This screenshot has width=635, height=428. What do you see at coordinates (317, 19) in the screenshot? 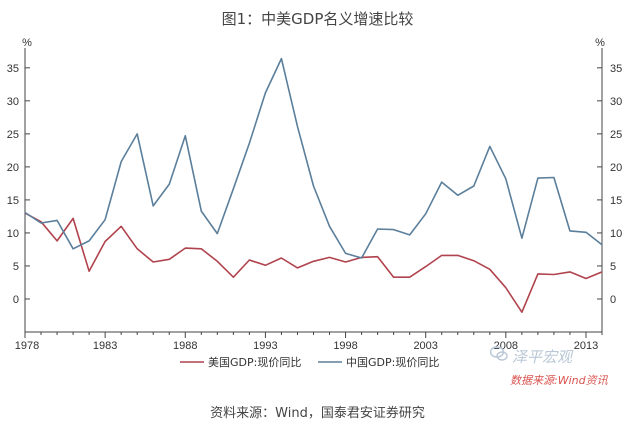
I see `chart-title: 图1：中美GDP名义增速比较` at bounding box center [317, 19].